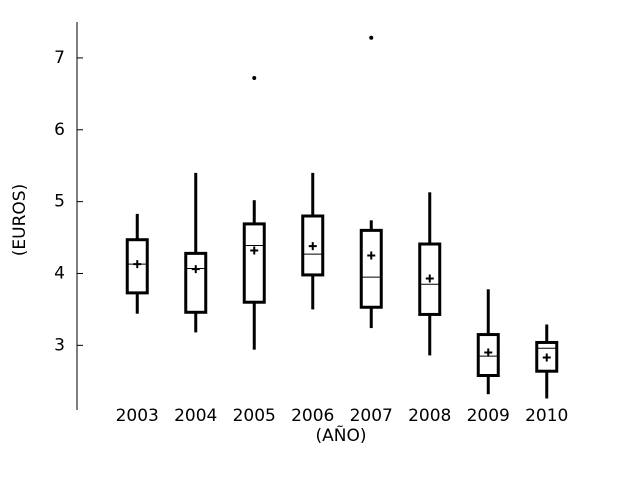  What do you see at coordinates (488, 416) in the screenshot?
I see `x-tick-label: 2009` at bounding box center [488, 416].